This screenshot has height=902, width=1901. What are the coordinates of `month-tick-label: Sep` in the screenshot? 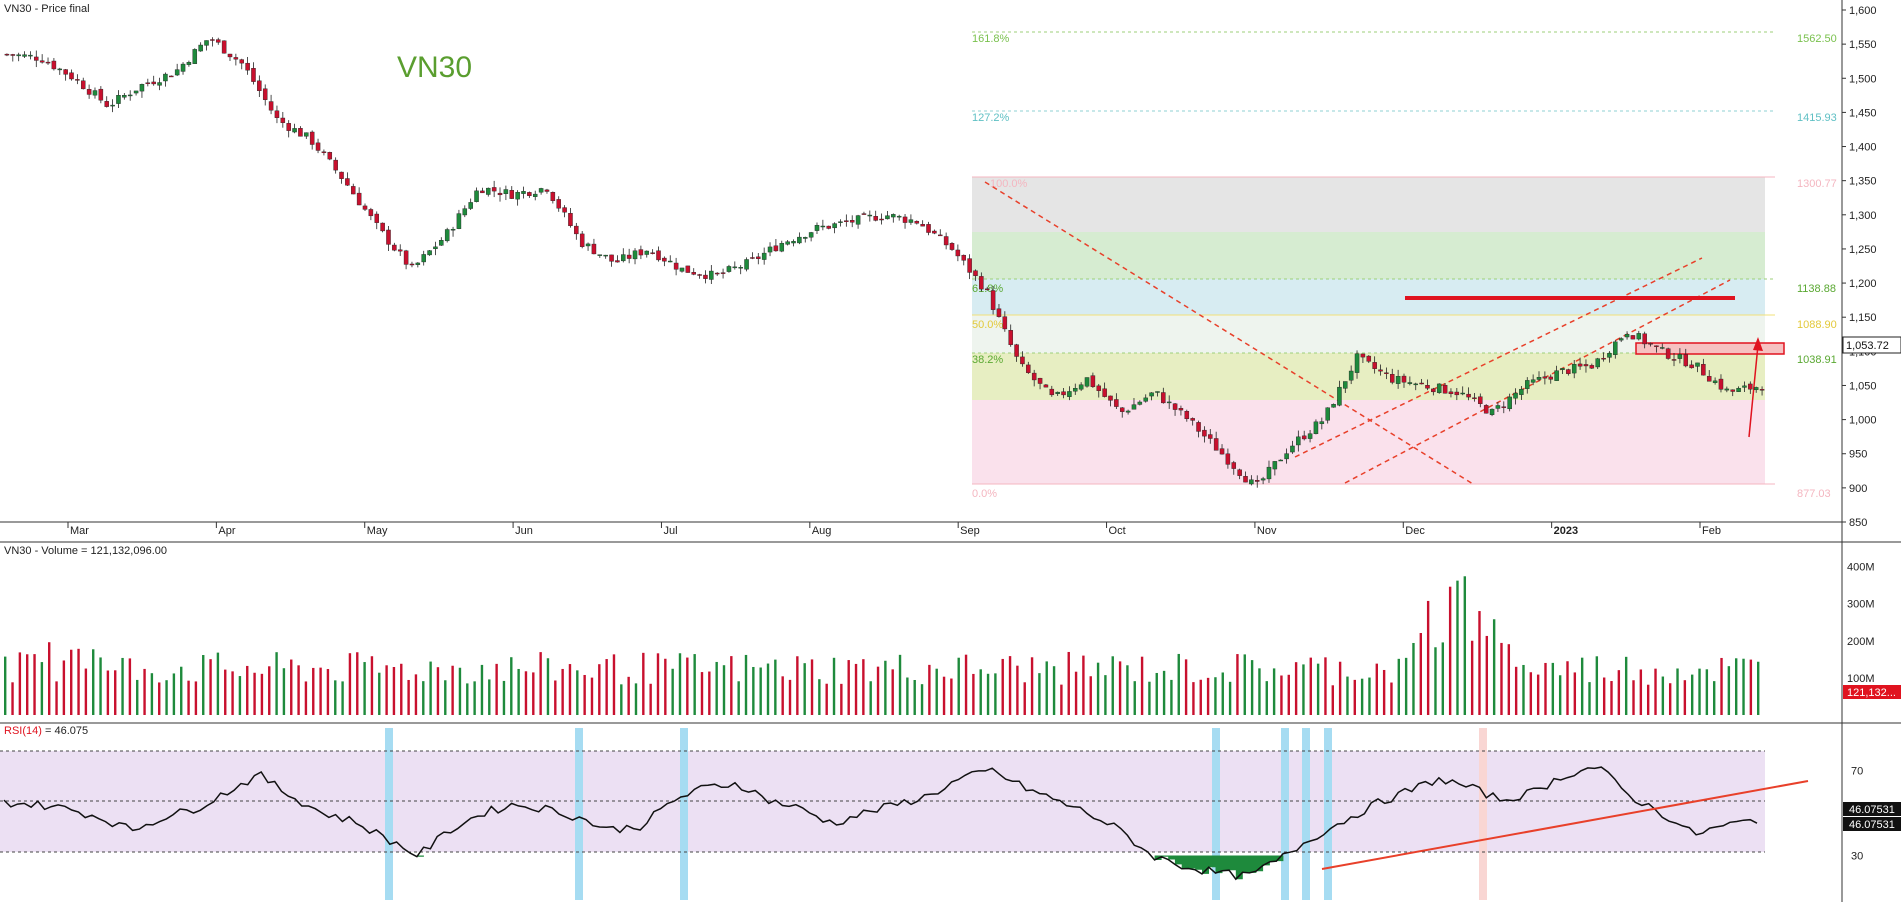 It's located at (970, 531).